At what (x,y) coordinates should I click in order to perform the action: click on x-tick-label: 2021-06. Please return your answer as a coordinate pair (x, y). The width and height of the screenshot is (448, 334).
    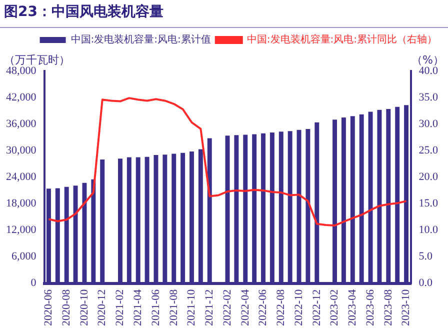
    Looking at the image, I should click on (156, 307).